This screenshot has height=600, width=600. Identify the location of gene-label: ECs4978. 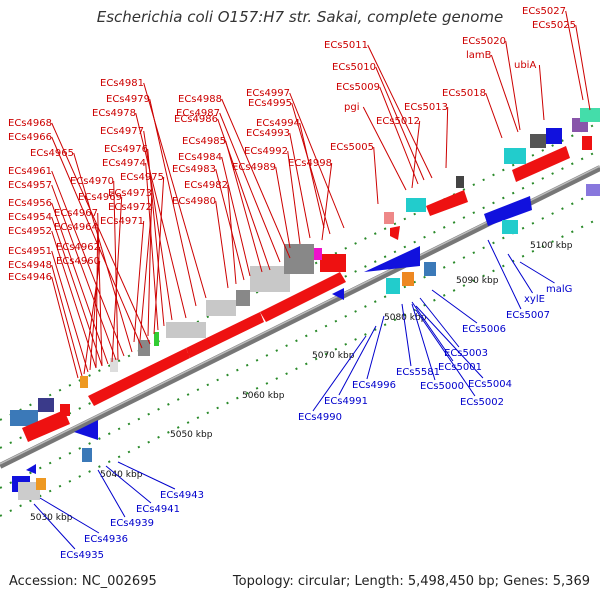
(114, 113).